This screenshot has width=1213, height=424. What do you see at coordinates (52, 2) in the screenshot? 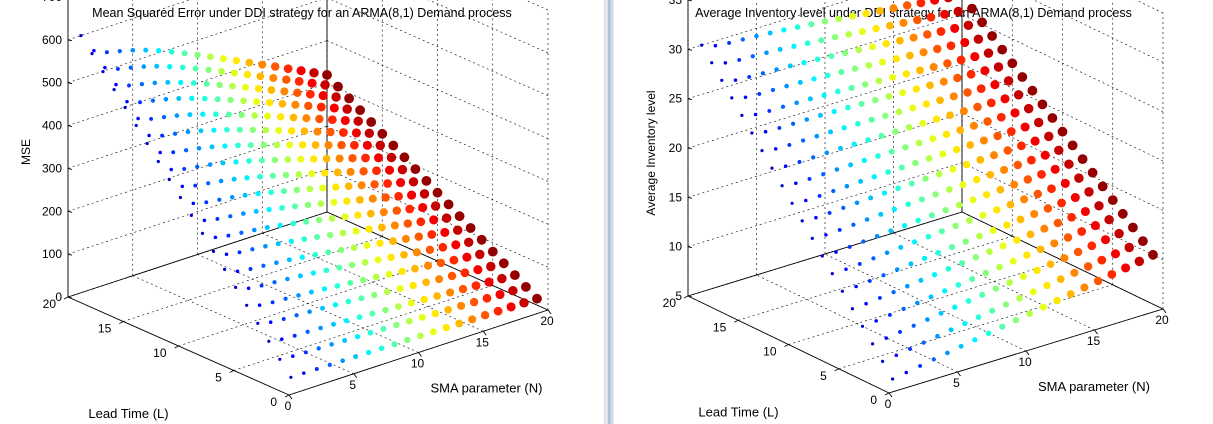
I see `z-tick-label: 700` at bounding box center [52, 2].